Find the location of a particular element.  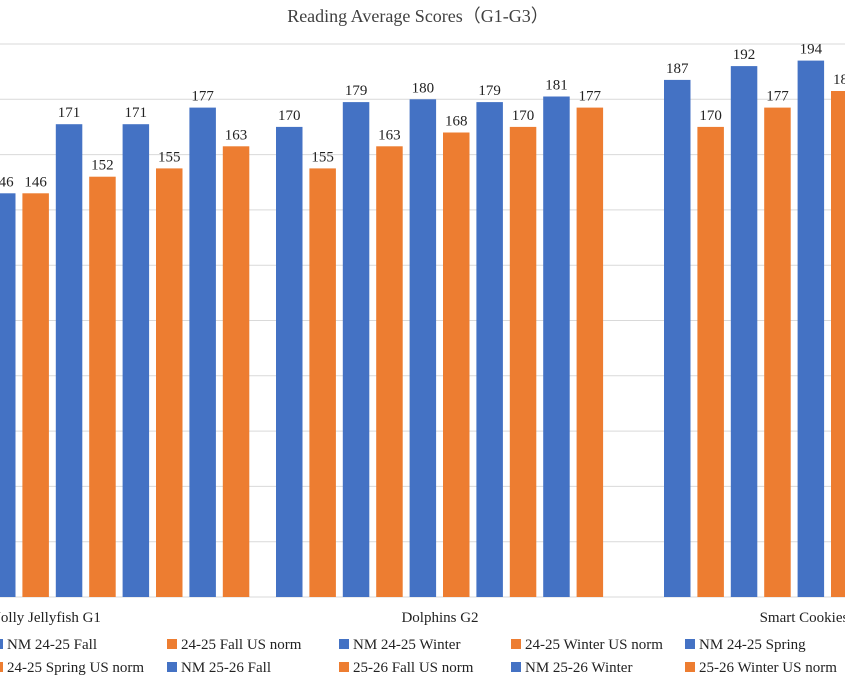

data-label: 192 is located at coordinates (744, 55).